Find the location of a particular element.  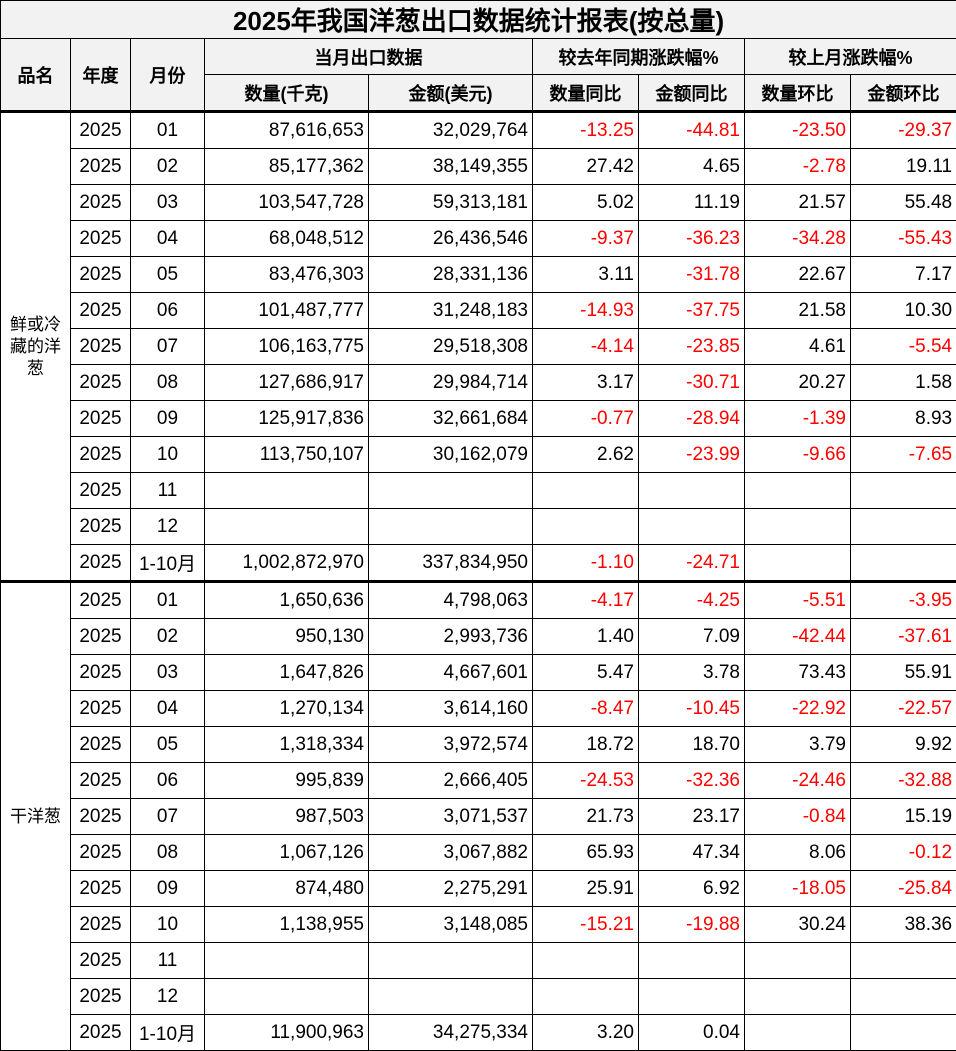

amt-yoy-cell: -4.25 is located at coordinates (692, 600).